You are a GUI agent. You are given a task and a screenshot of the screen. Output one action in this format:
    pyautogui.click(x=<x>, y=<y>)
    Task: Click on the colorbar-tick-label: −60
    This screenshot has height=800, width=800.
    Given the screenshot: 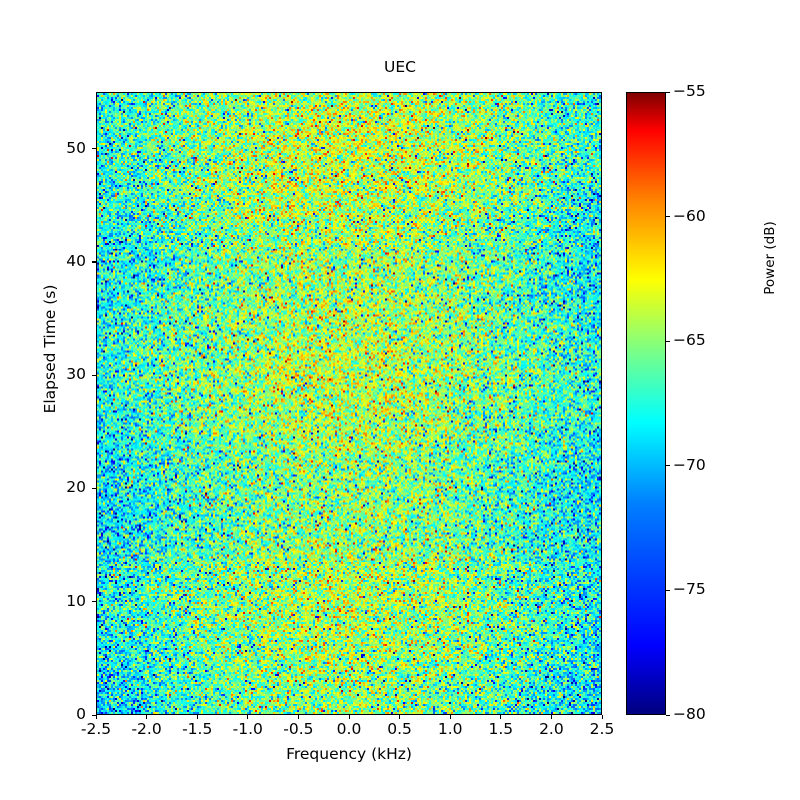 What is the action you would take?
    pyautogui.click(x=689, y=215)
    